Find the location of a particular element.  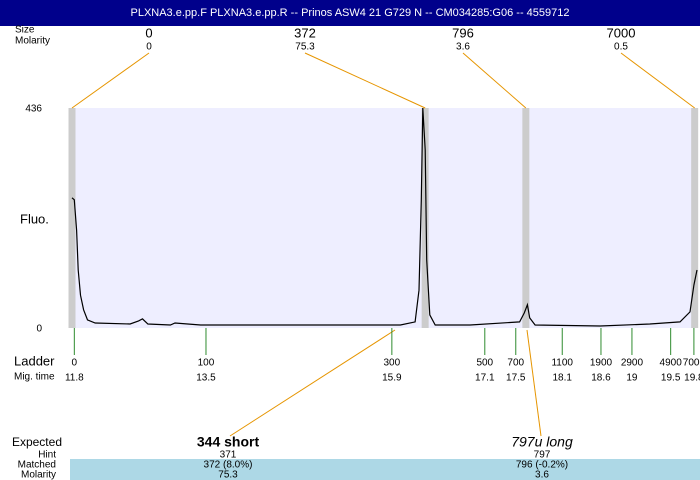

ladder-time: 15.9 is located at coordinates (392, 378).